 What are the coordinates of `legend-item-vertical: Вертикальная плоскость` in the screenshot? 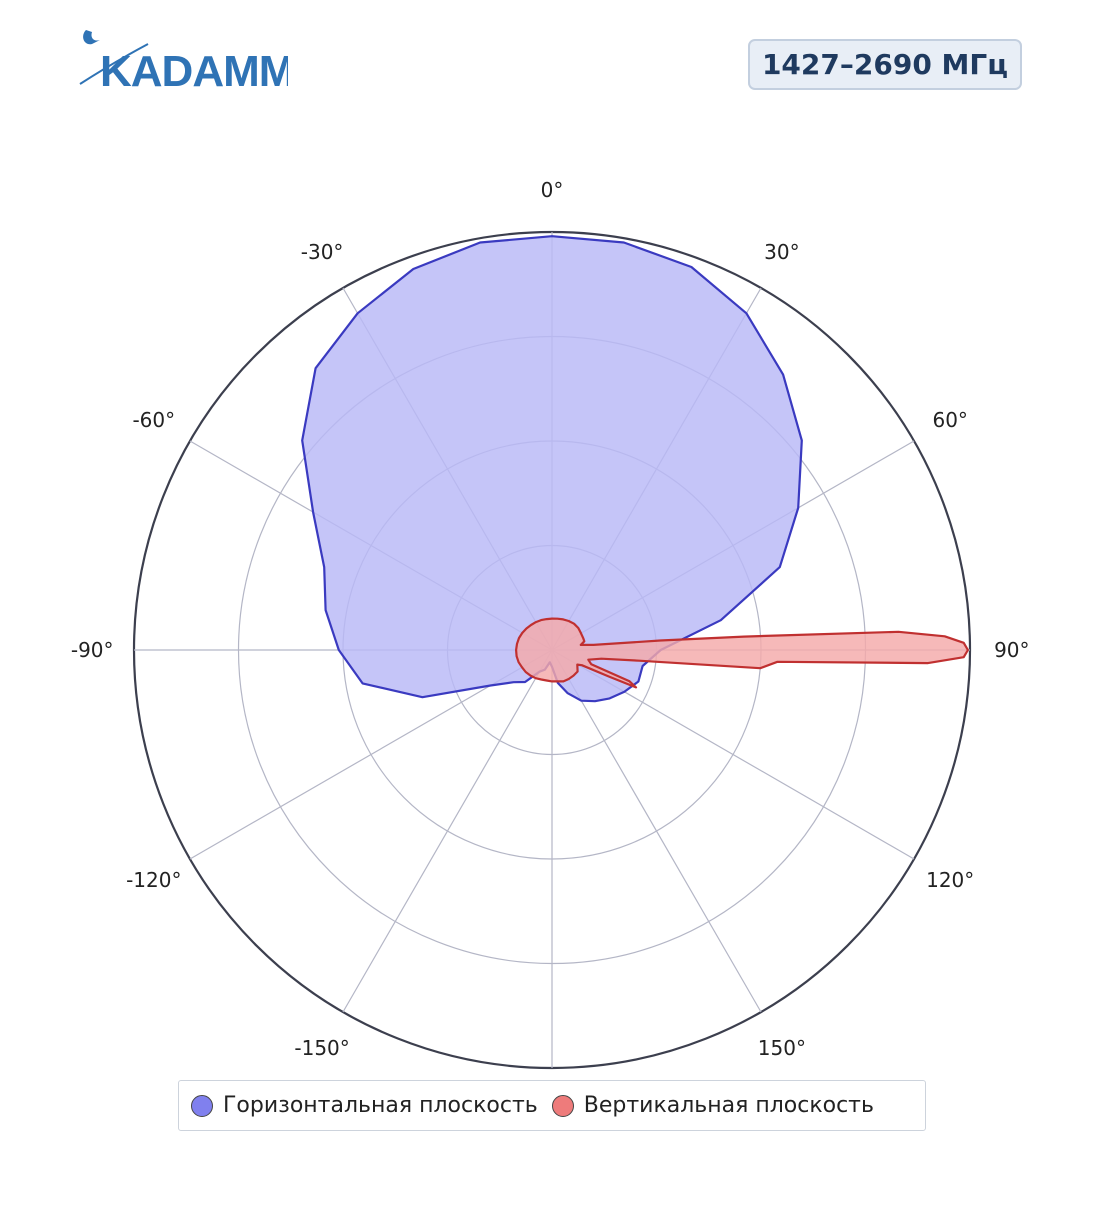 It's located at (712, 1105).